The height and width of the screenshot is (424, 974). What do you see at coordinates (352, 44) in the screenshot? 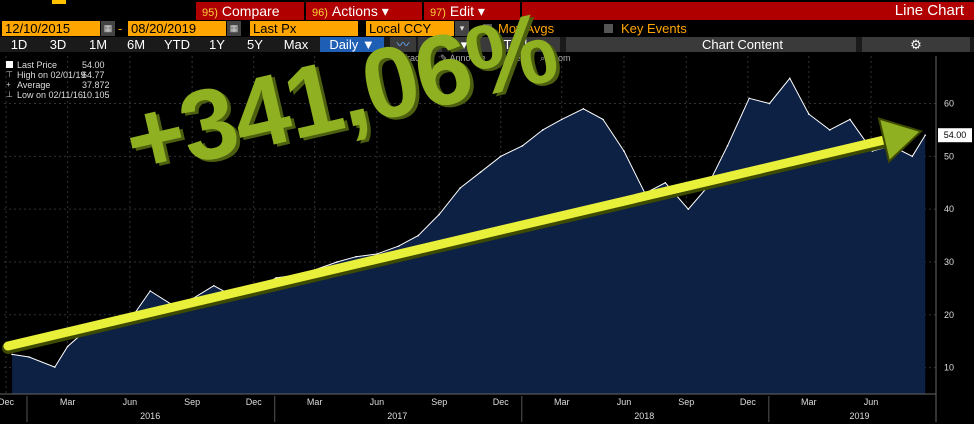
I see `frequency-select: Daily ▼` at bounding box center [352, 44].